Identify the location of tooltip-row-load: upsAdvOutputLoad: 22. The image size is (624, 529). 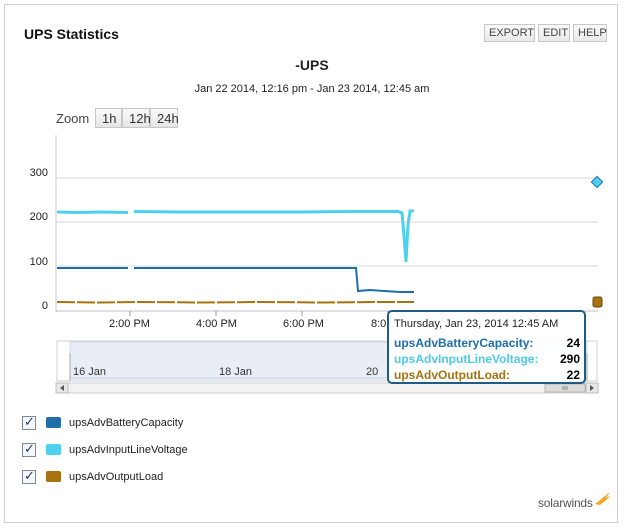
(487, 375).